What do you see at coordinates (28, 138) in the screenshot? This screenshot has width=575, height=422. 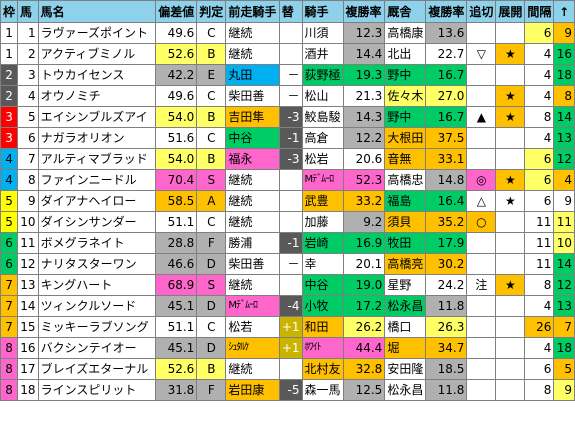 I see `horse-number: 6` at bounding box center [28, 138].